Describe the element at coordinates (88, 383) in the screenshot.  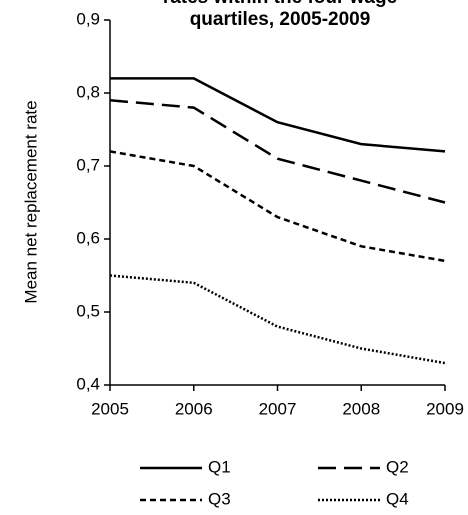
I see `y-tick-label: 0,4` at that location.